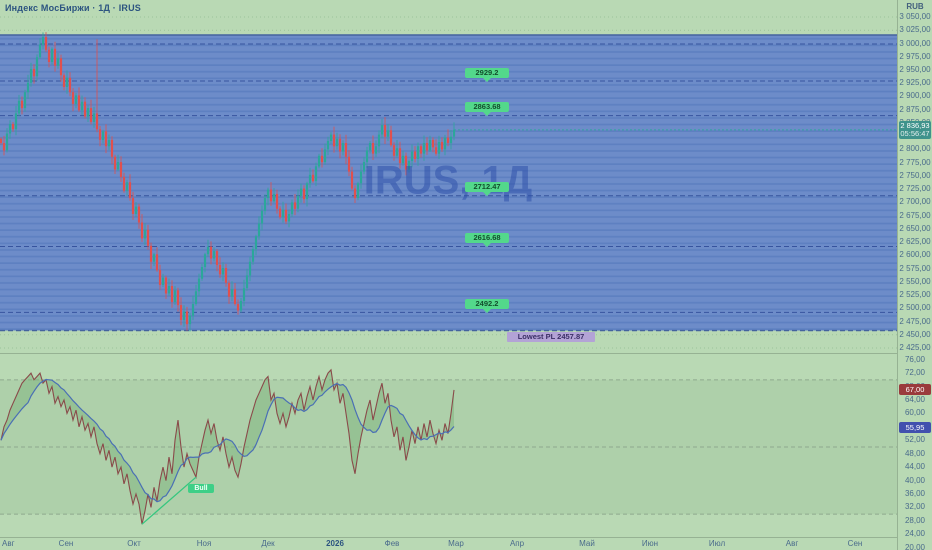 The height and width of the screenshot is (550, 932). I want to click on price-axis-label: 2 450,00, so click(915, 334).